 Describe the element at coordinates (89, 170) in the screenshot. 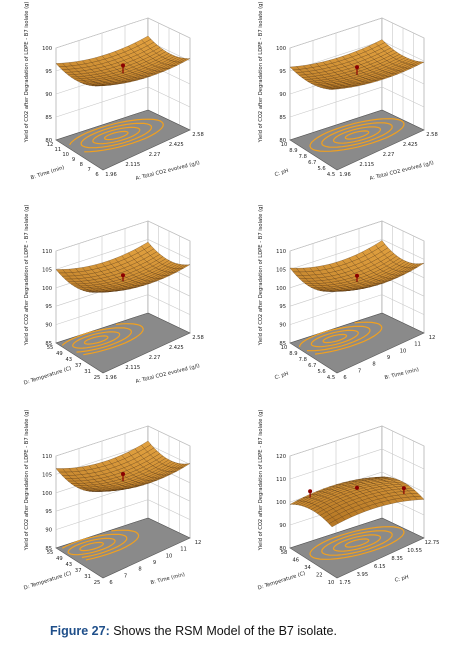

I see `left-axis-tick: 7` at that location.